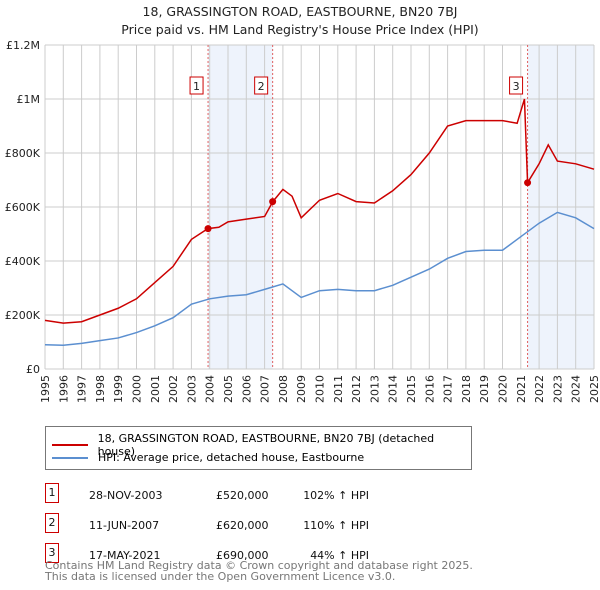  I want to click on x-tick-label: 2018, so click(466, 389).